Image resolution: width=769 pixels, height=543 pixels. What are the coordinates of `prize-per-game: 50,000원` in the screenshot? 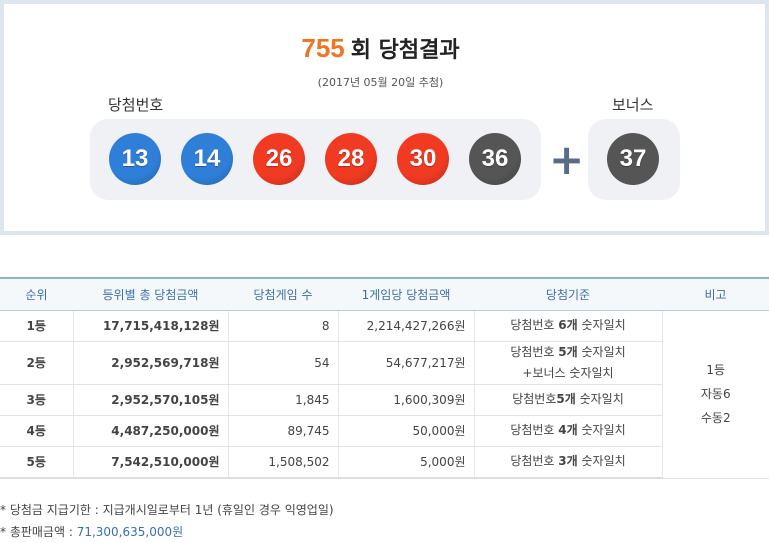 It's located at (405, 431).